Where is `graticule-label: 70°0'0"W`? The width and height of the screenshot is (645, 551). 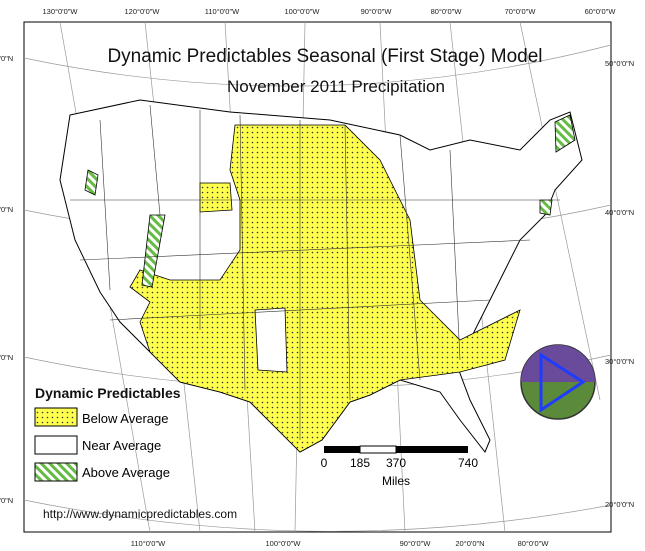 graticule-label: 70°0'0"W is located at coordinates (521, 11).